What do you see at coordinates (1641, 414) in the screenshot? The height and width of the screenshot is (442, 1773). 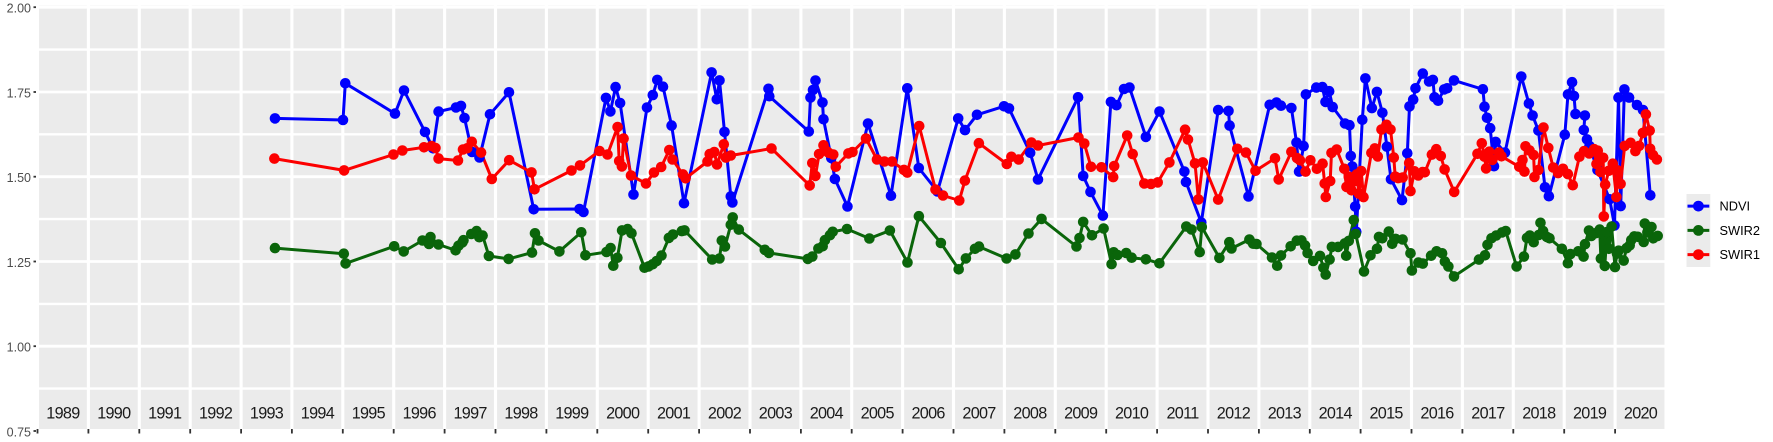 I see `svg-text: 2020` at bounding box center [1641, 414].